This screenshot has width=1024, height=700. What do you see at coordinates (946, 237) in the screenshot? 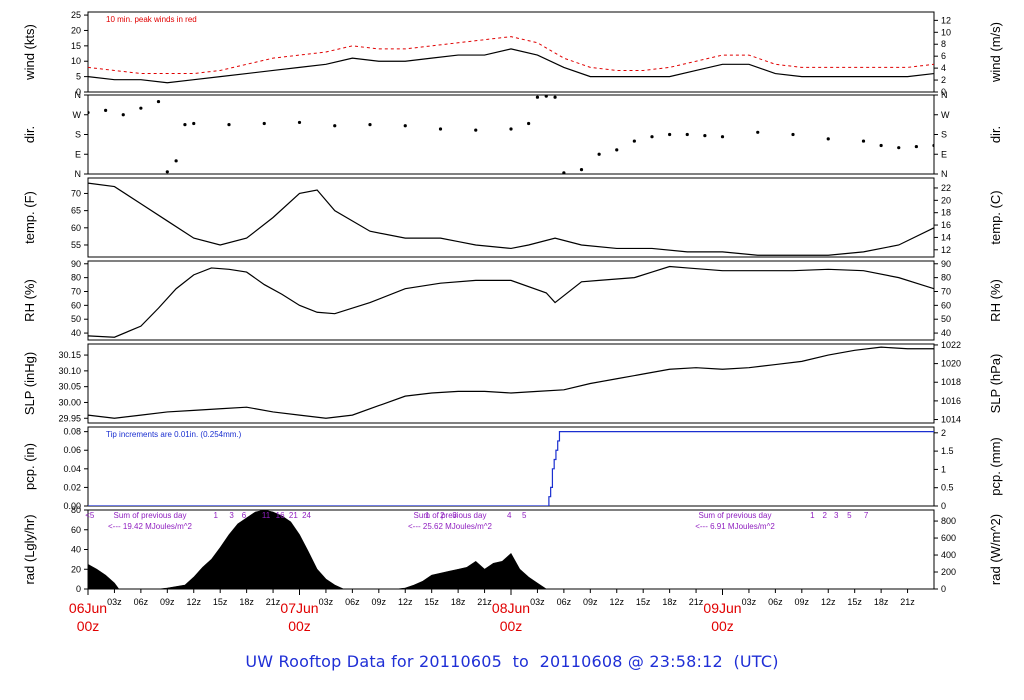
I see `y2-tick-label: 14` at bounding box center [946, 237].